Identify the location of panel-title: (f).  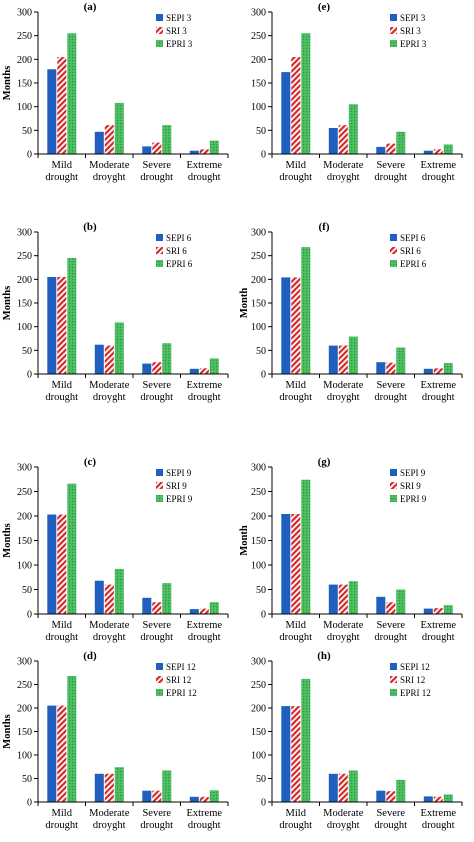
(324, 227).